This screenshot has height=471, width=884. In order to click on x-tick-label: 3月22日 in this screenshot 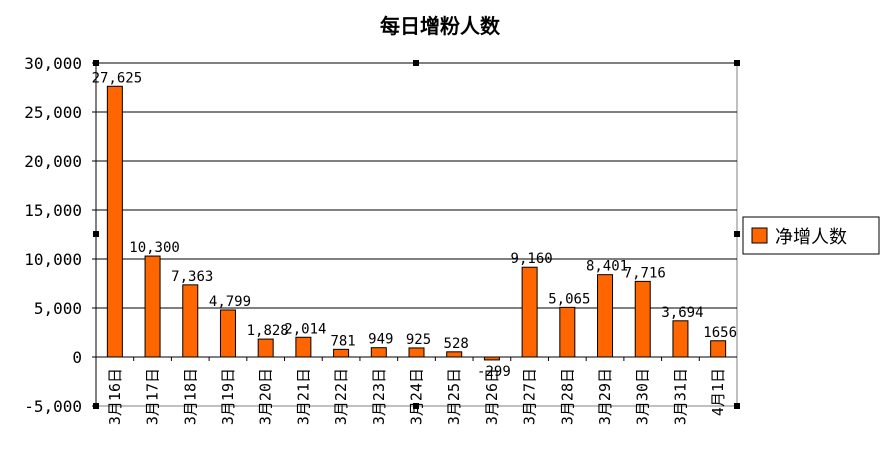, I will do `click(341, 396)`.